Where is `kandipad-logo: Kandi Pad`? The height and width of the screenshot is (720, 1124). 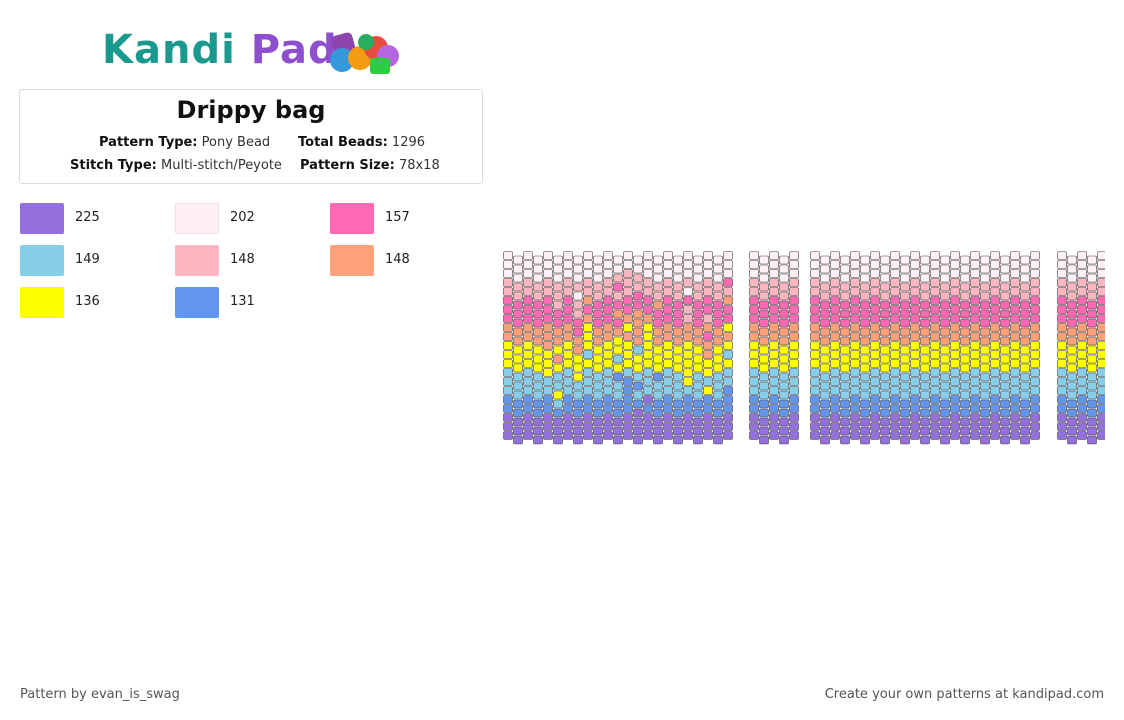
kandipad-logo: Kandi Pad is located at coordinates (255, 51).